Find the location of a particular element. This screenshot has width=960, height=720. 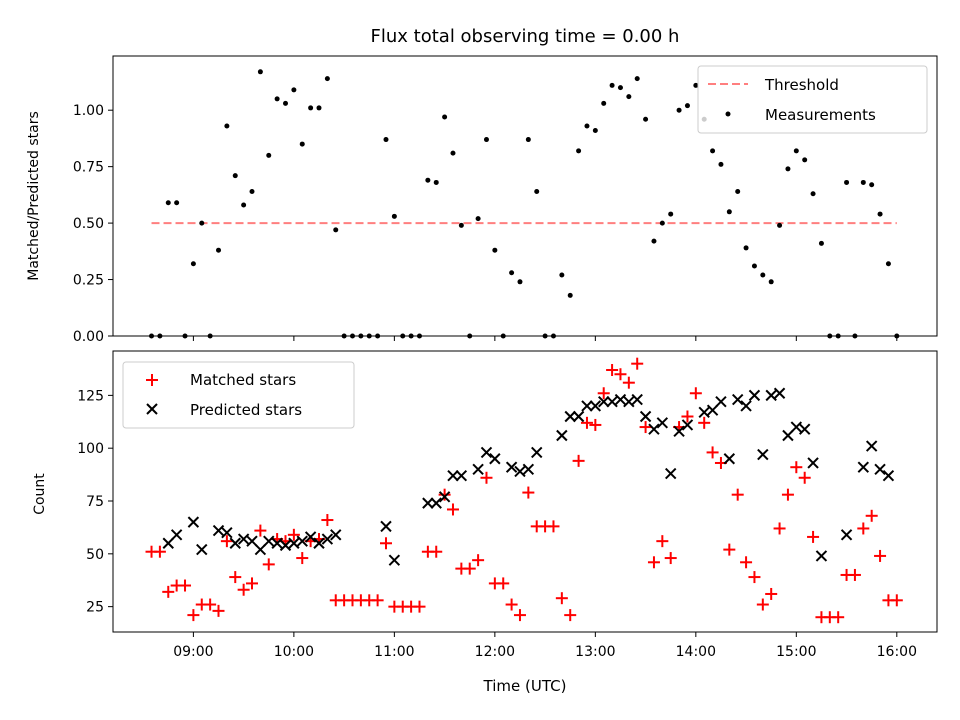

x-tick-label: 12:00 is located at coordinates (495, 652).